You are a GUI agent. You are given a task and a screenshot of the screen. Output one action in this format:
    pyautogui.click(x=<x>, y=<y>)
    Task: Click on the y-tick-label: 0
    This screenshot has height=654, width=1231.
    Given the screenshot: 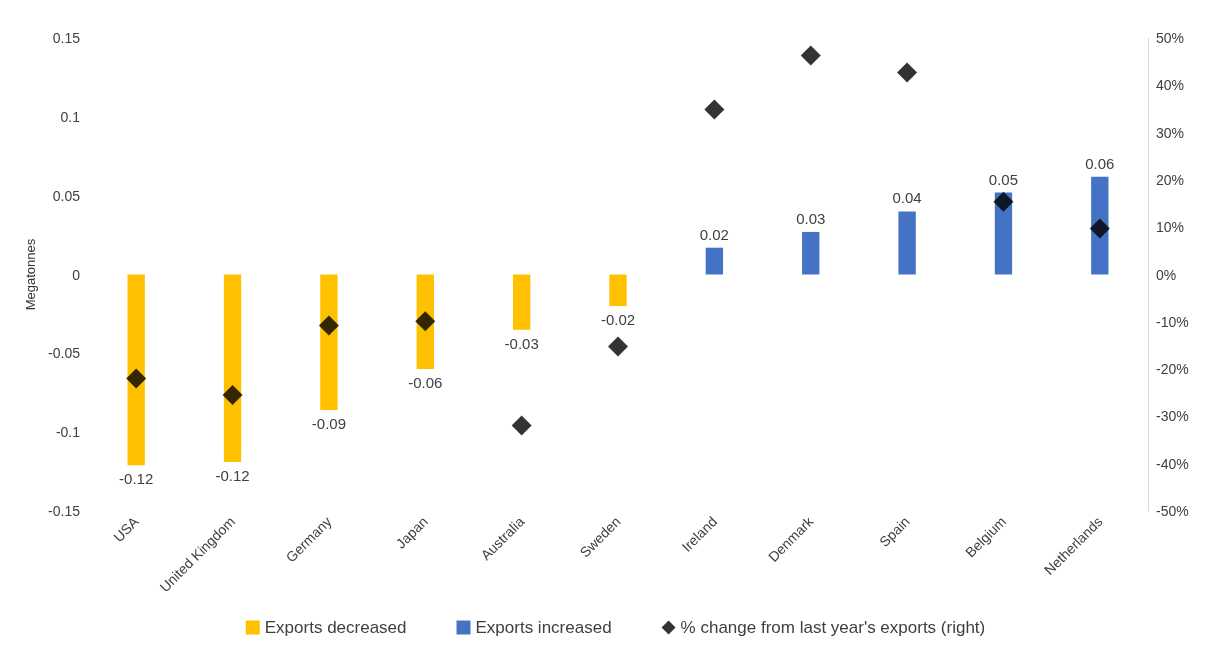 What is the action you would take?
    pyautogui.click(x=76, y=274)
    